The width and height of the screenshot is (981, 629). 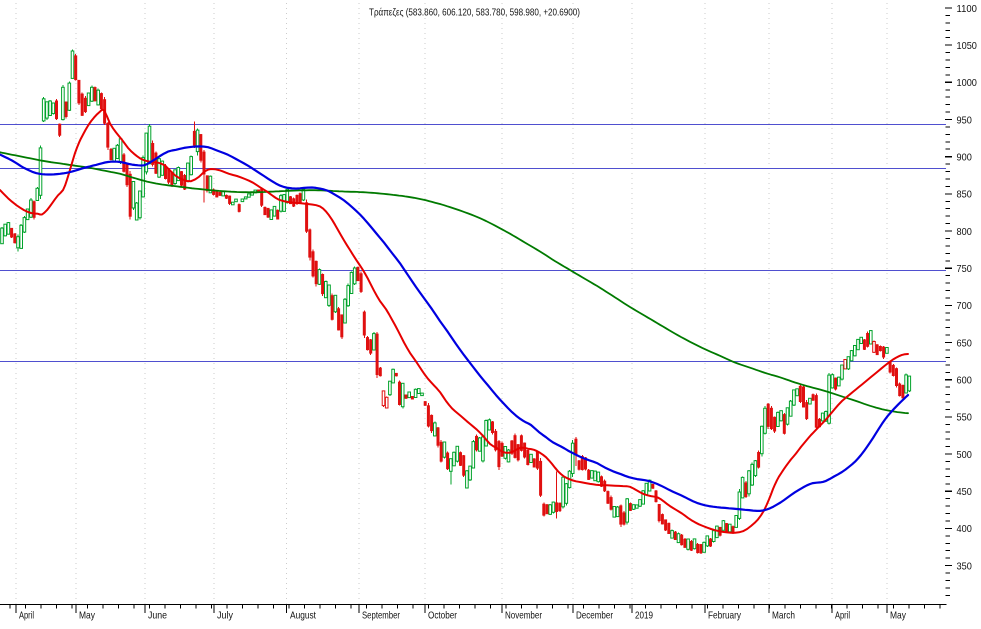 I want to click on svg-text: June, so click(x=157, y=616).